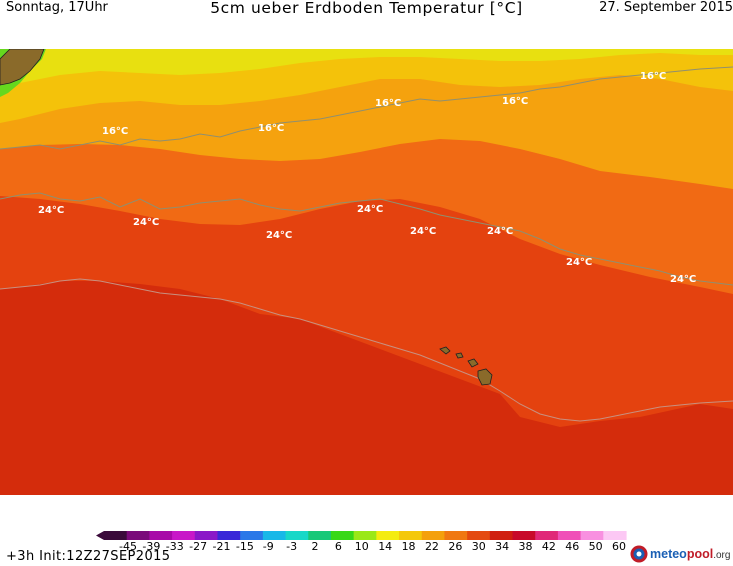  What do you see at coordinates (466, 366) in the screenshot?
I see `island-chain` at bounding box center [466, 366].